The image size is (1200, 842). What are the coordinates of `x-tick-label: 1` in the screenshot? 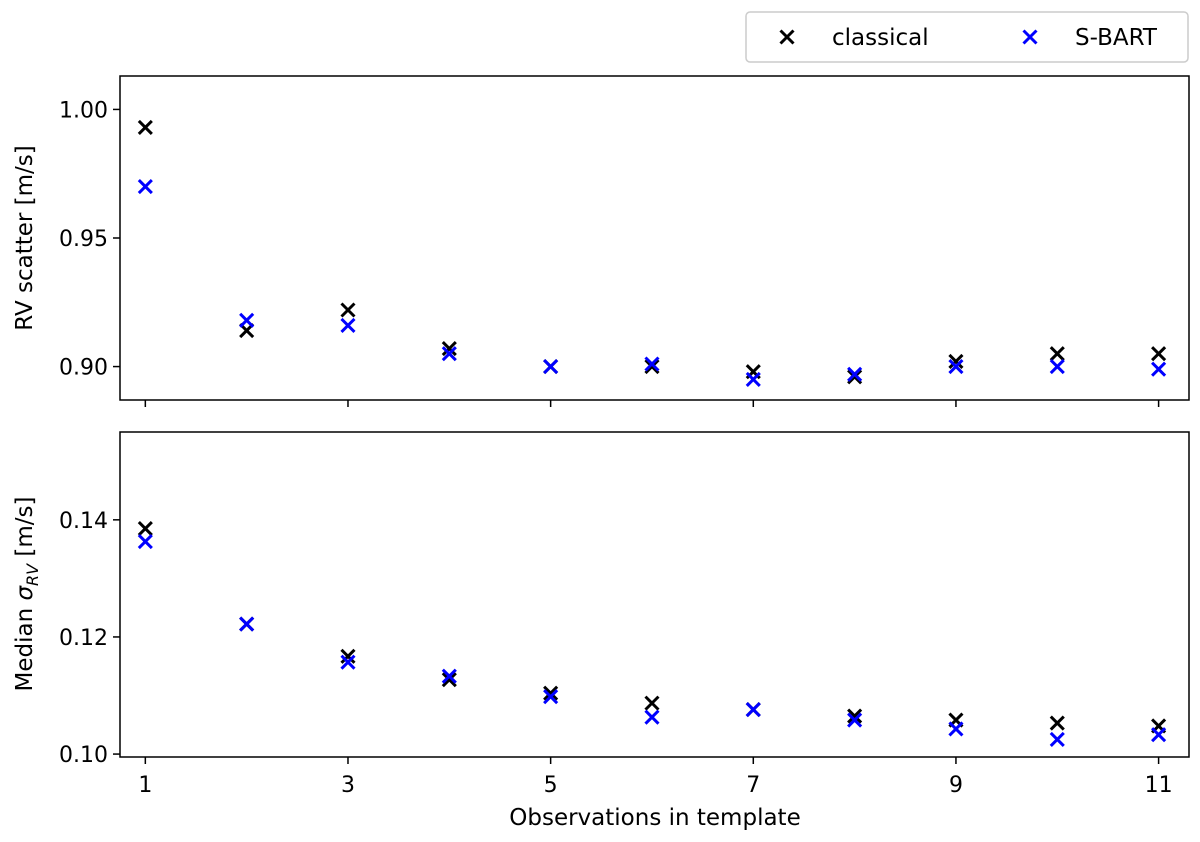 It's located at (145, 785).